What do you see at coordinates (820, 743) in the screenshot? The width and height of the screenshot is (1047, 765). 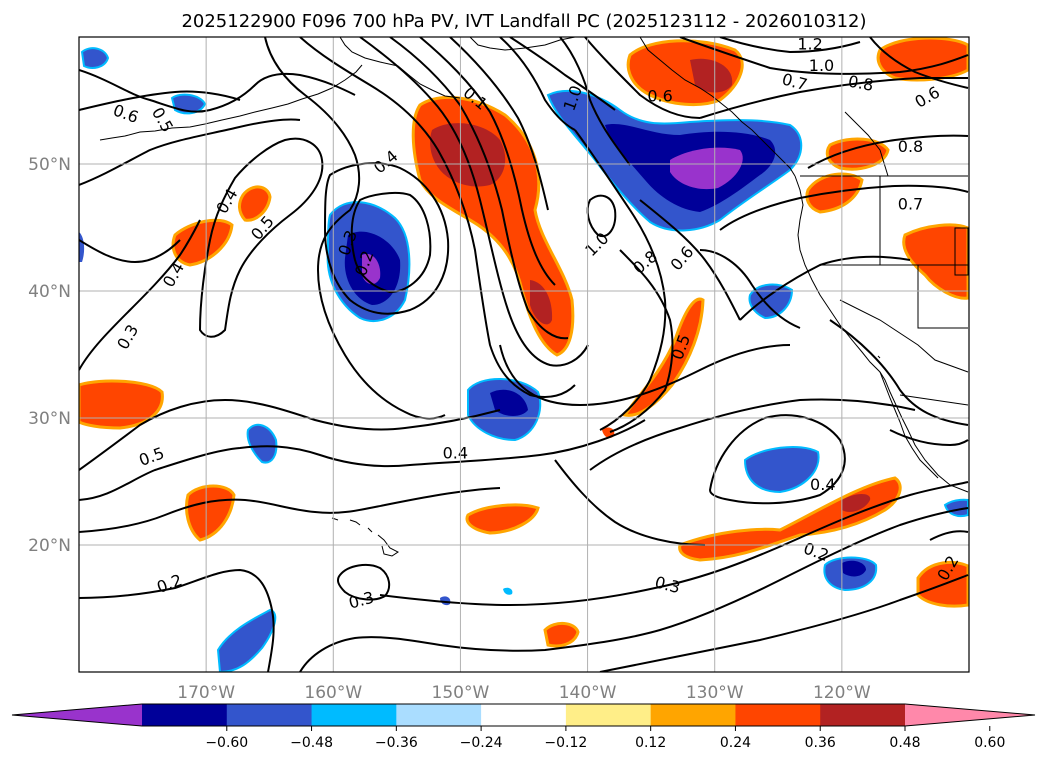 I see `colorbar-tick-label: 0.36` at bounding box center [820, 743].